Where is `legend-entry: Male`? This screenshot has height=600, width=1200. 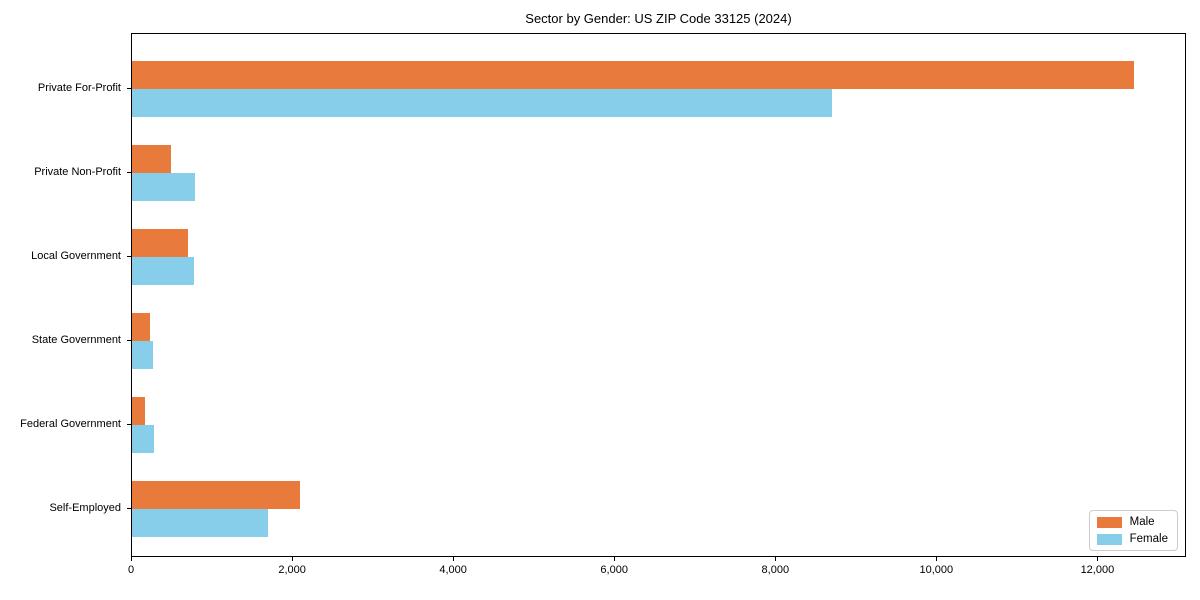 legend-entry: Male is located at coordinates (1132, 522).